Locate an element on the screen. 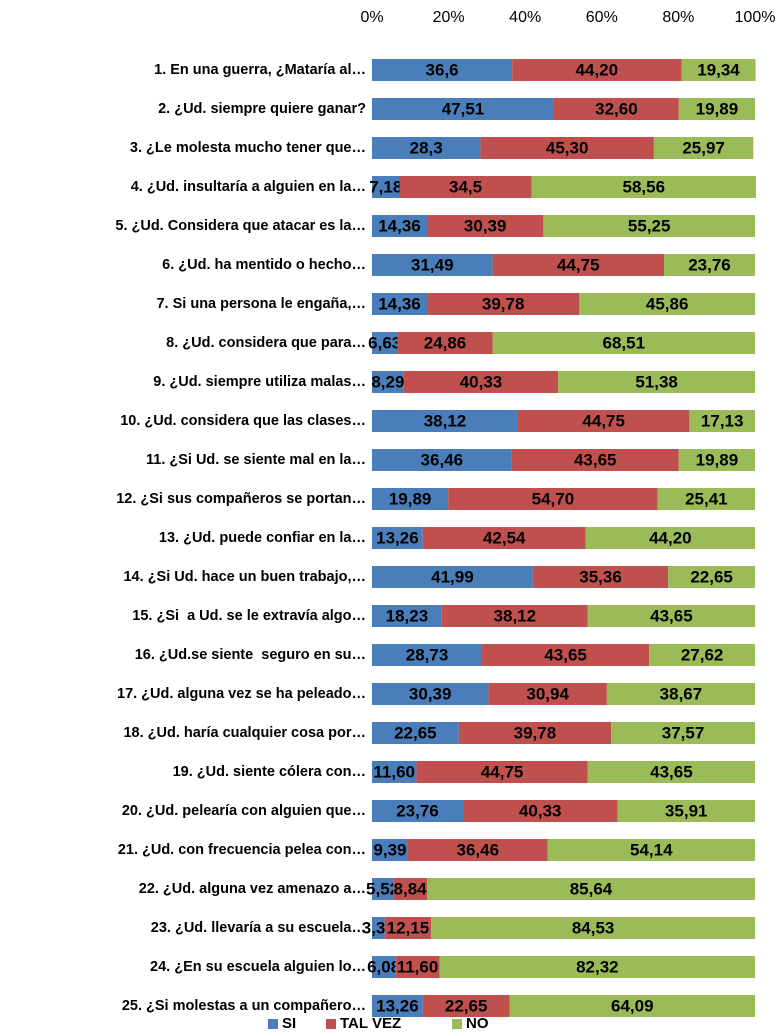  data-label: 22,65 is located at coordinates (711, 576).